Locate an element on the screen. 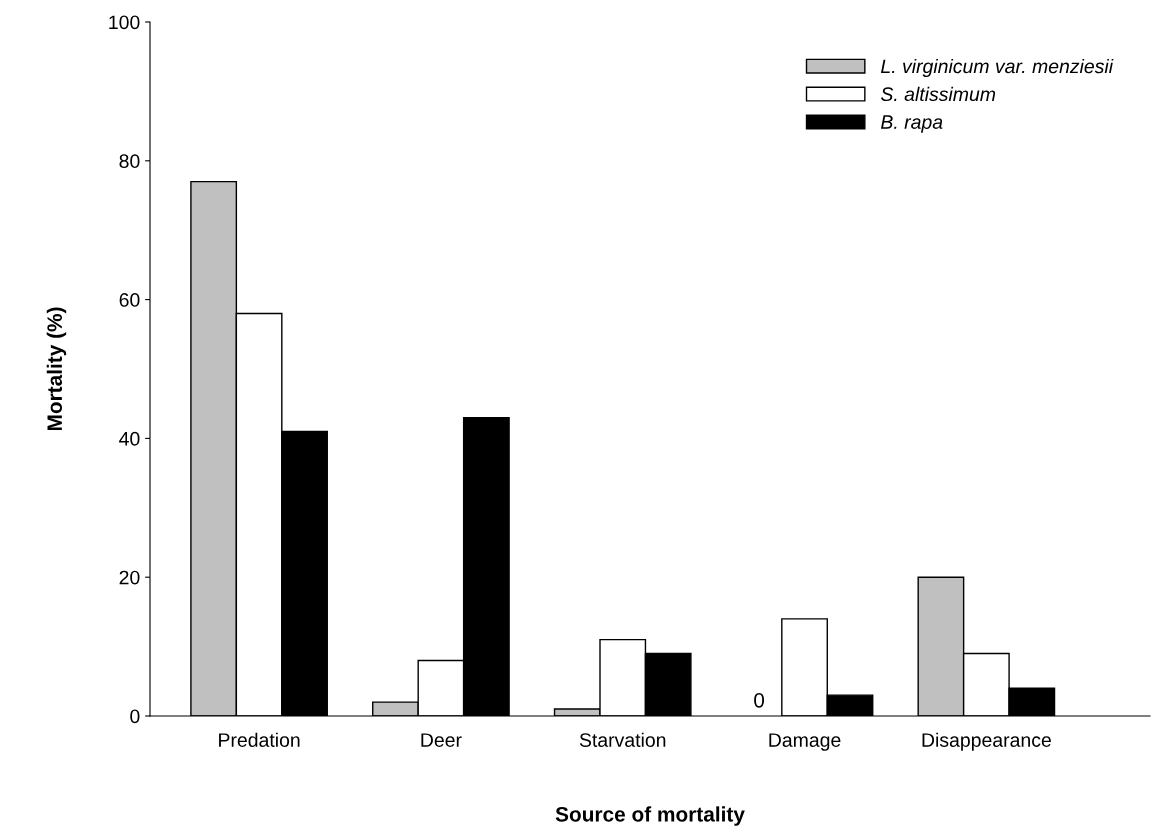 This screenshot has width=1167, height=839. y-tick-label: 60 is located at coordinates (129, 300).